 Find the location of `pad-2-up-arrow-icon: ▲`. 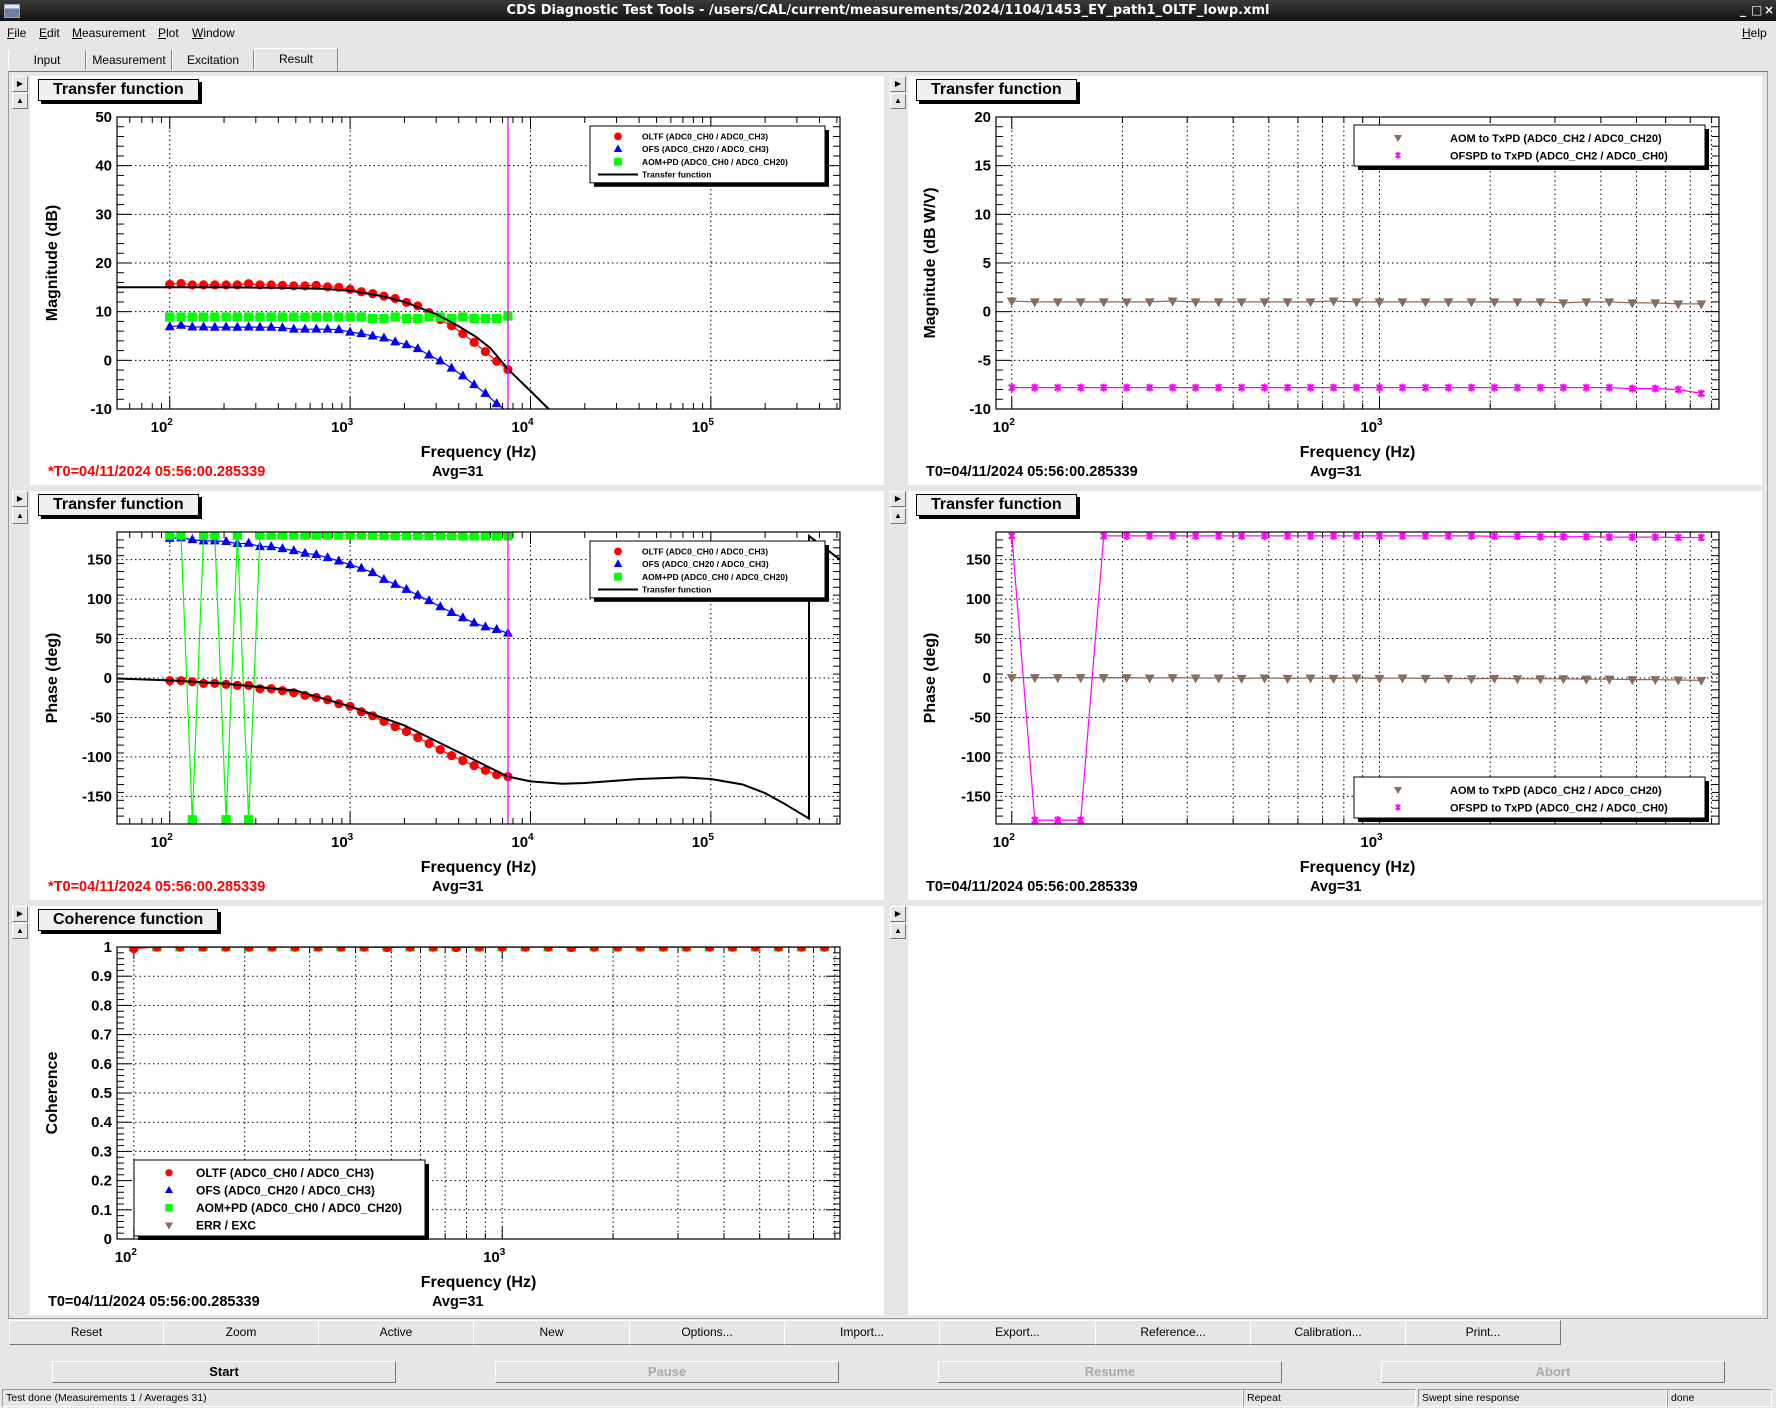

pad-2-up-arrow-icon: ▲ is located at coordinates (898, 101).